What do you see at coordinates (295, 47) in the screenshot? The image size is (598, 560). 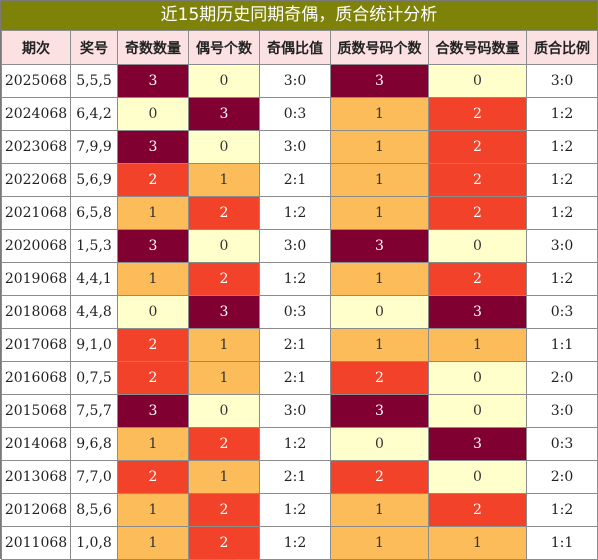 I see `header-odd-even-ratio: 奇偶比值` at bounding box center [295, 47].